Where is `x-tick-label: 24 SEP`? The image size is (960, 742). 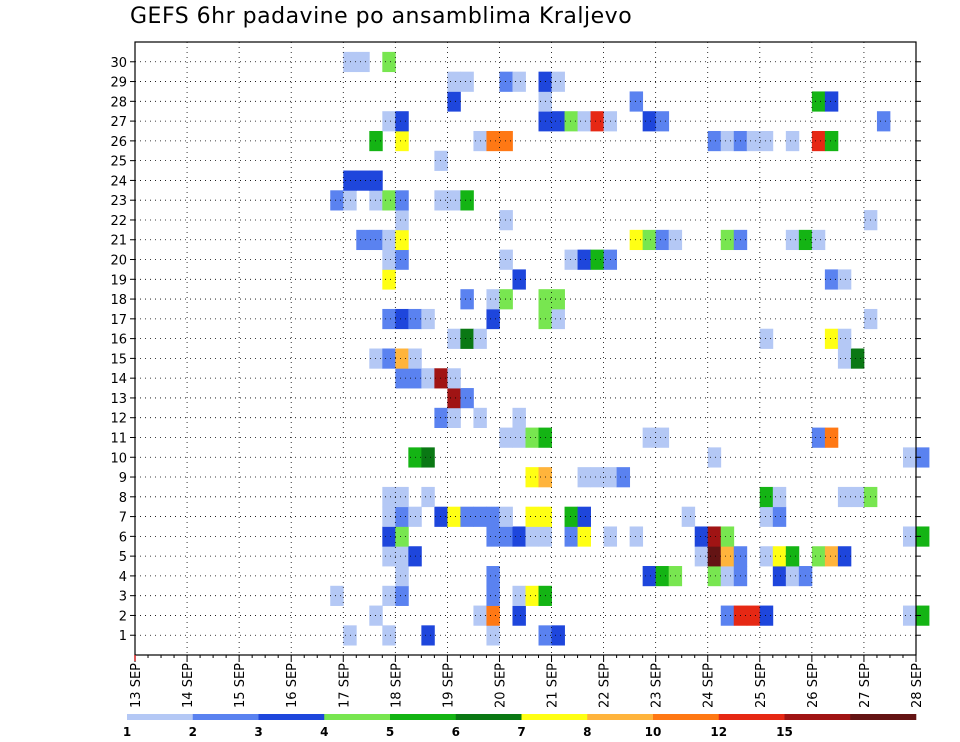
x-tick-label: 24 SEP is located at coordinates (709, 685).